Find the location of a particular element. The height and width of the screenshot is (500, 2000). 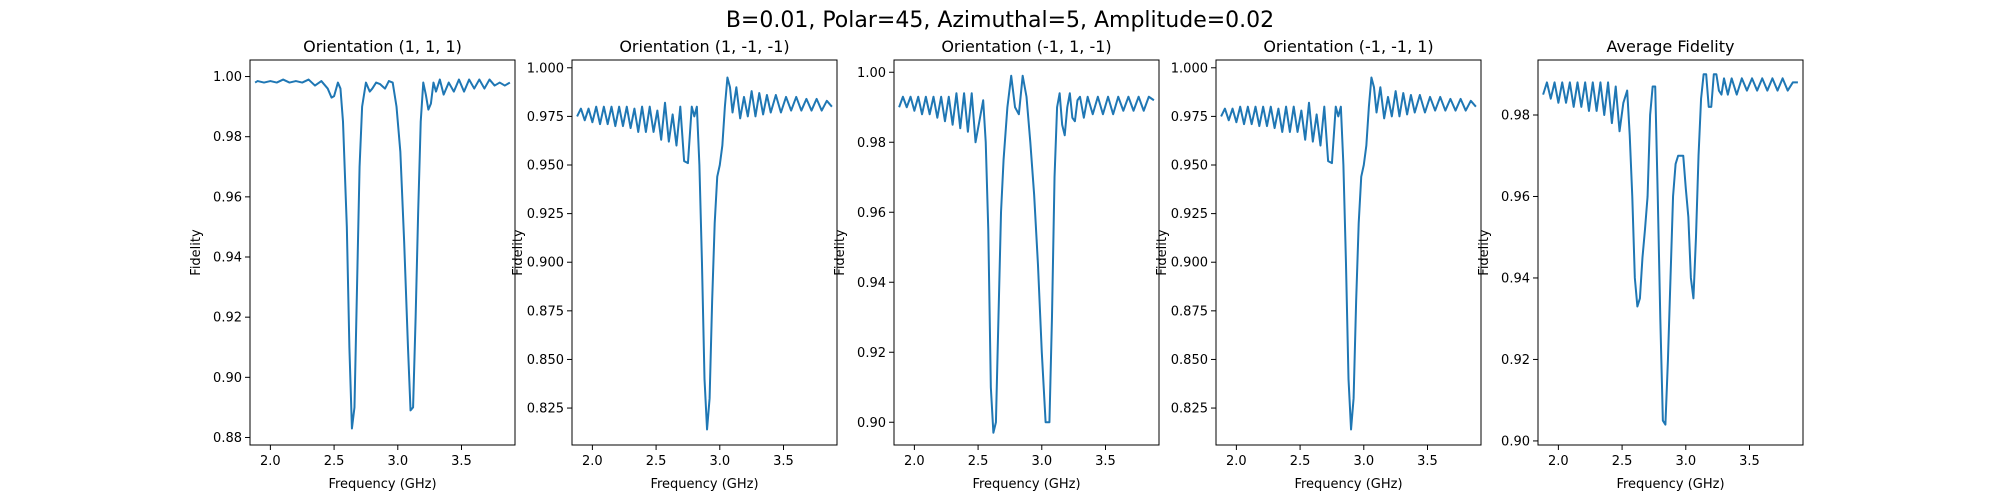

subplot-title: Orientation (-1, 1, -1) is located at coordinates (1026, 46).